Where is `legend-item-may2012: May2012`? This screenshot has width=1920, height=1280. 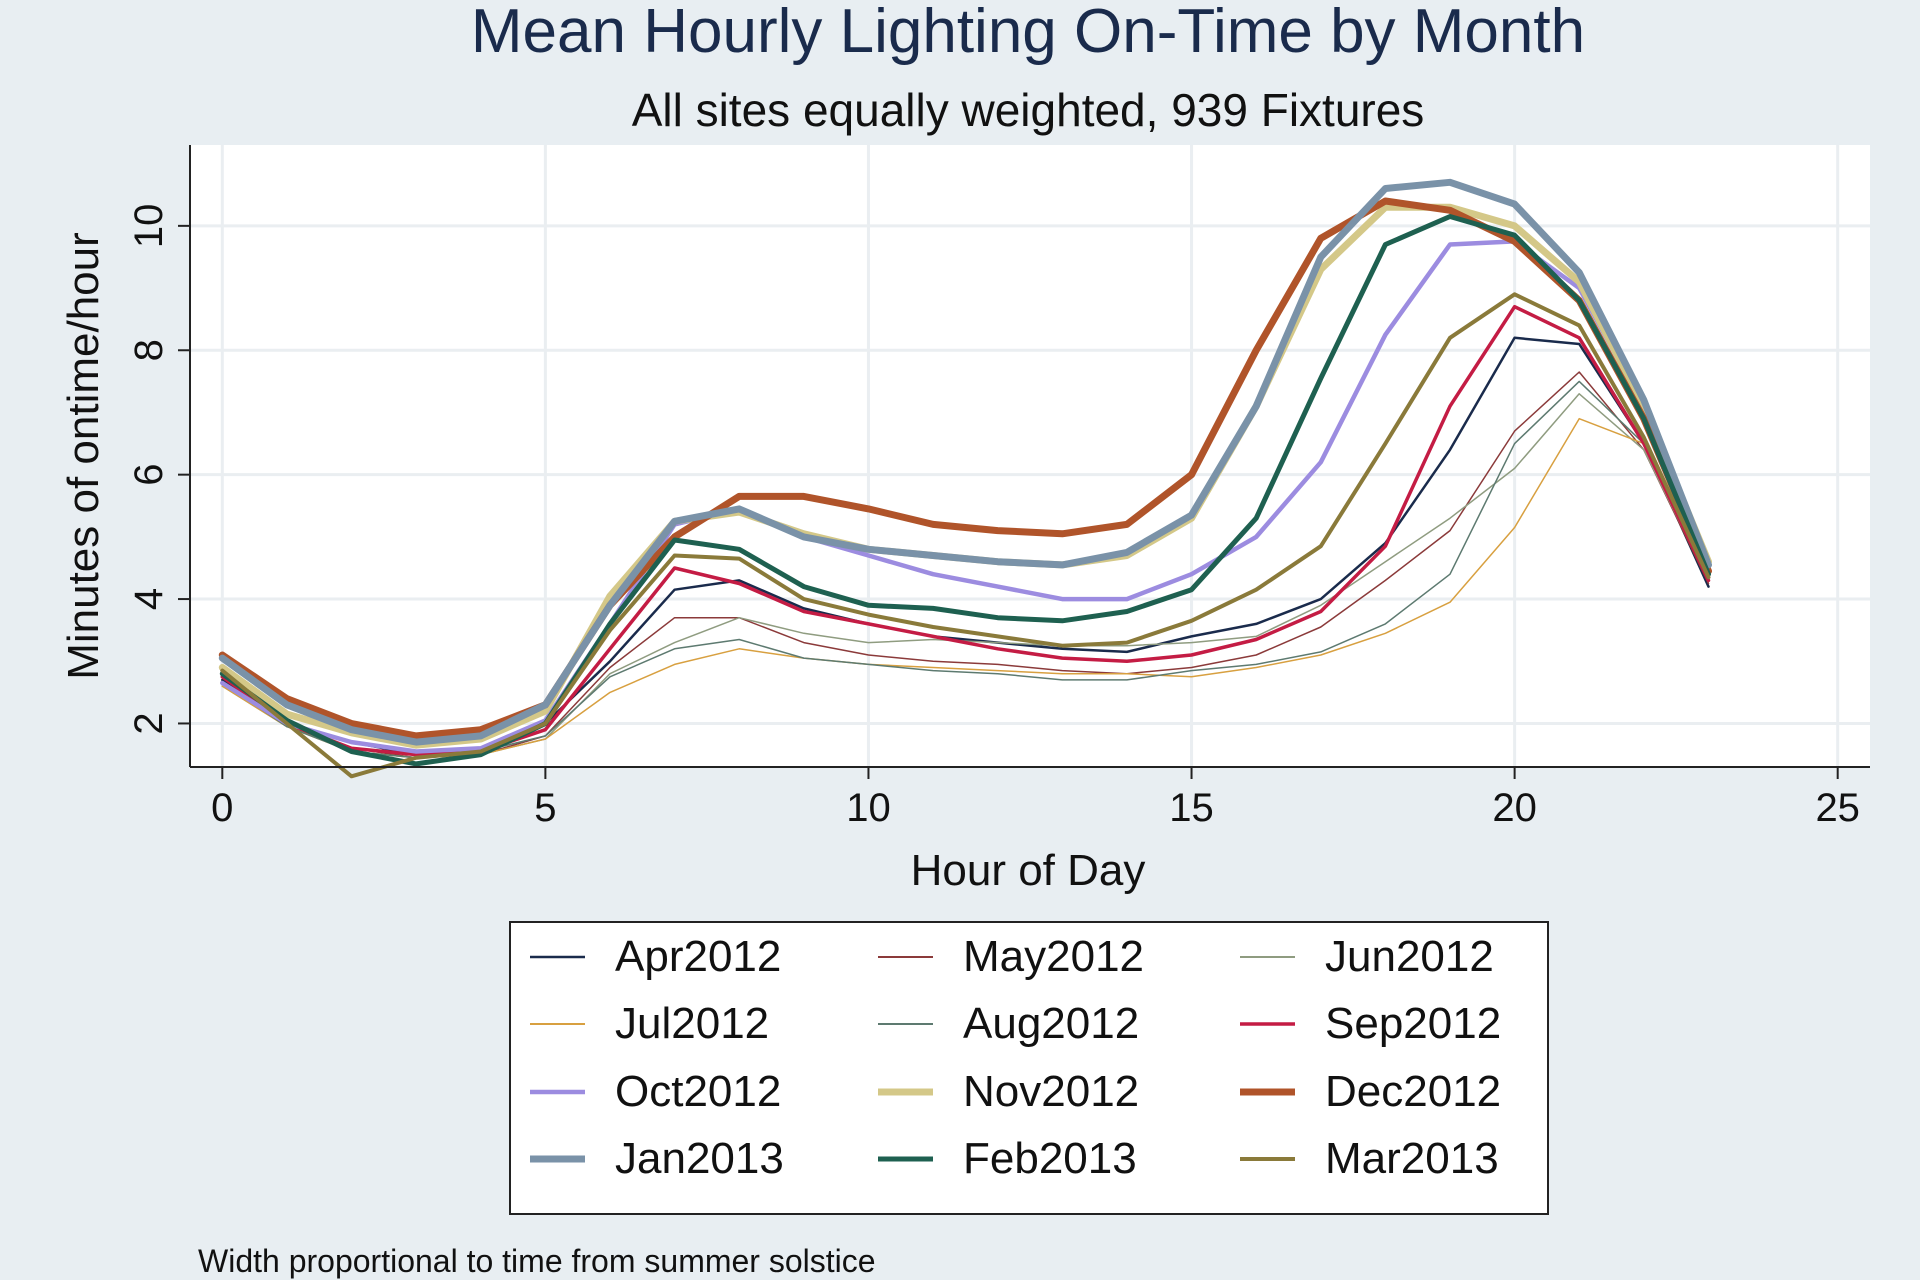
legend-item-may2012: May2012 is located at coordinates (1011, 956).